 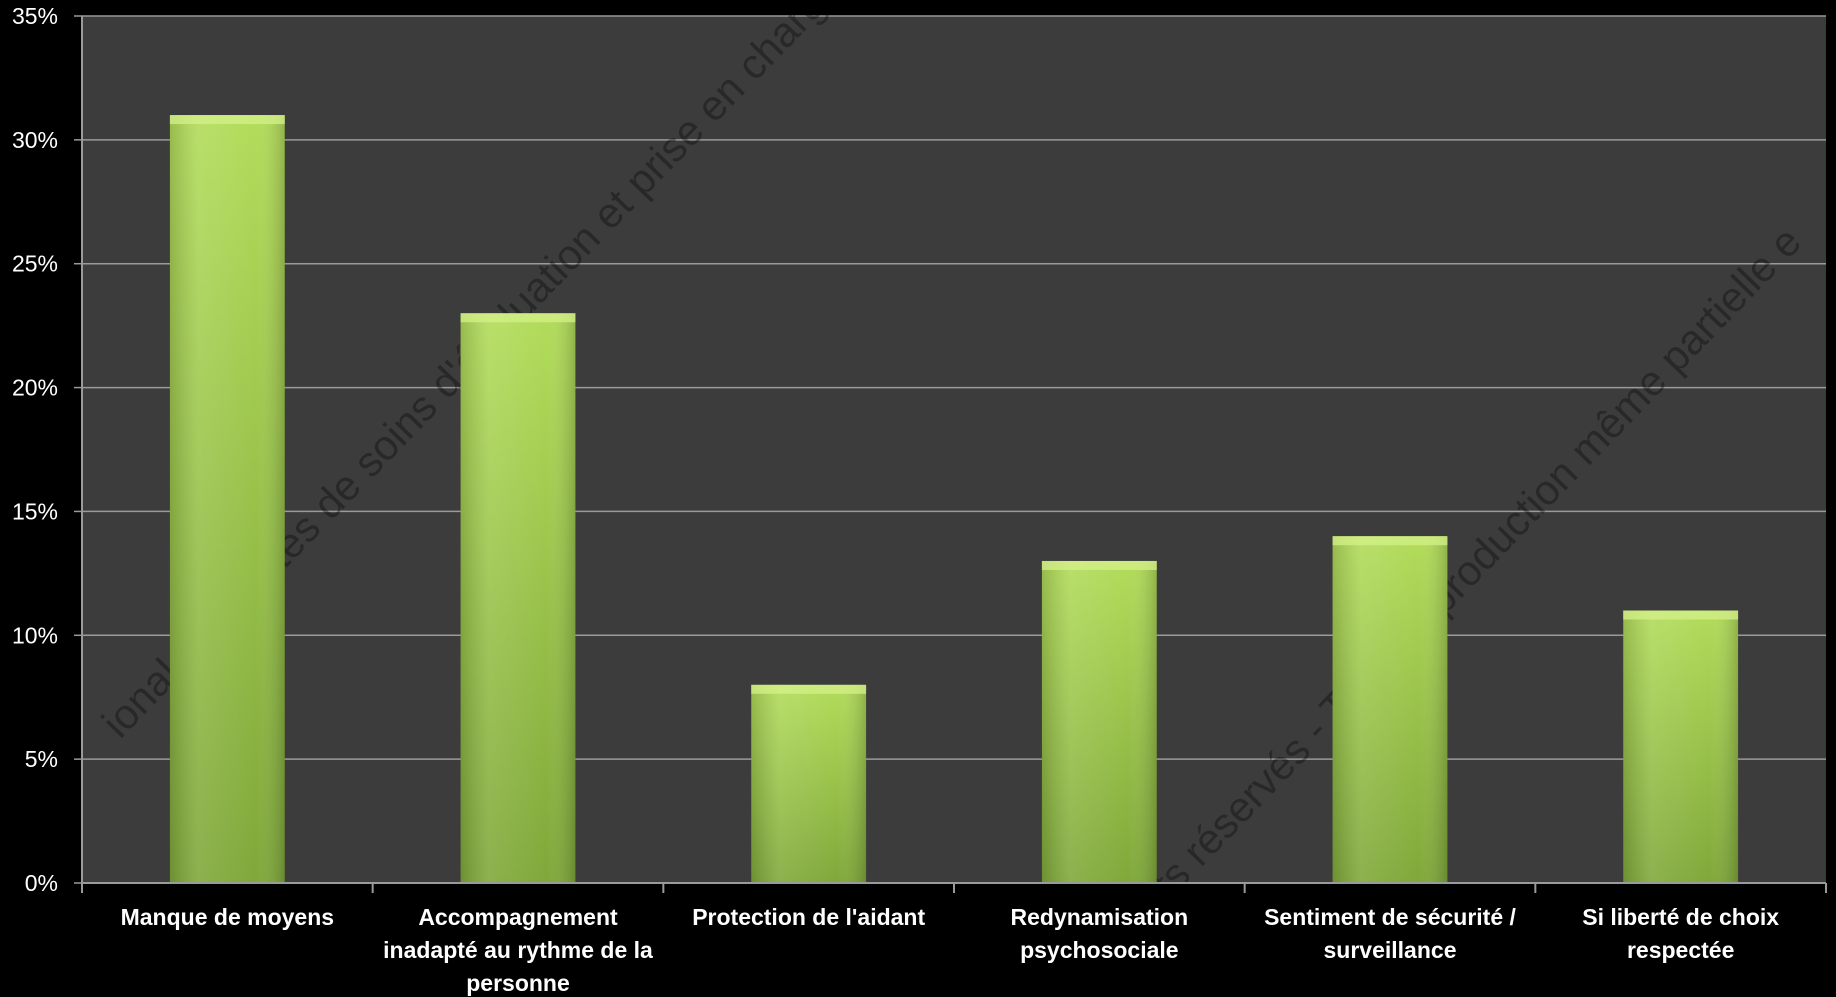 What do you see at coordinates (1390, 933) in the screenshot?
I see `x-tick-label: Sentiment de sécurité / surveillance` at bounding box center [1390, 933].